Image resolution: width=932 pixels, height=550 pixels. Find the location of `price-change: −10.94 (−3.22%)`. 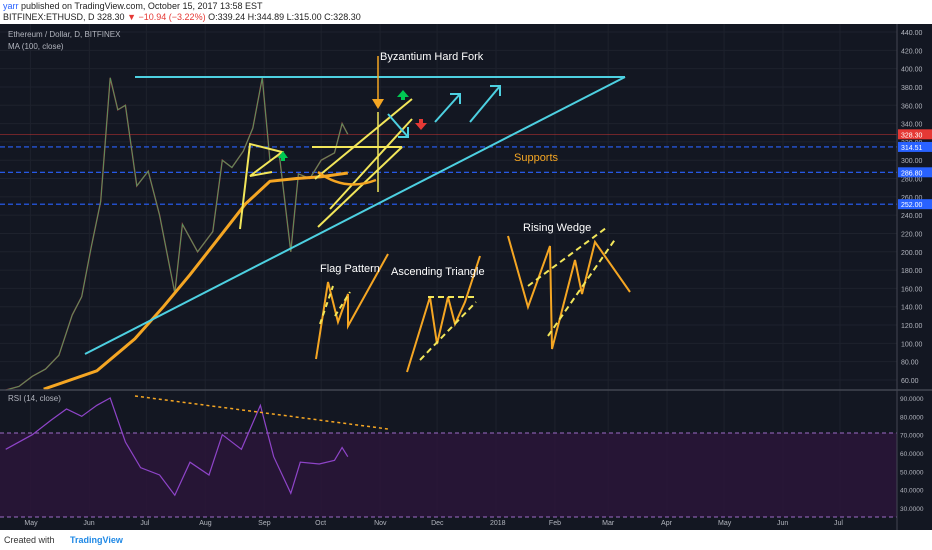

price-change: −10.94 (−3.22%) is located at coordinates (172, 17).